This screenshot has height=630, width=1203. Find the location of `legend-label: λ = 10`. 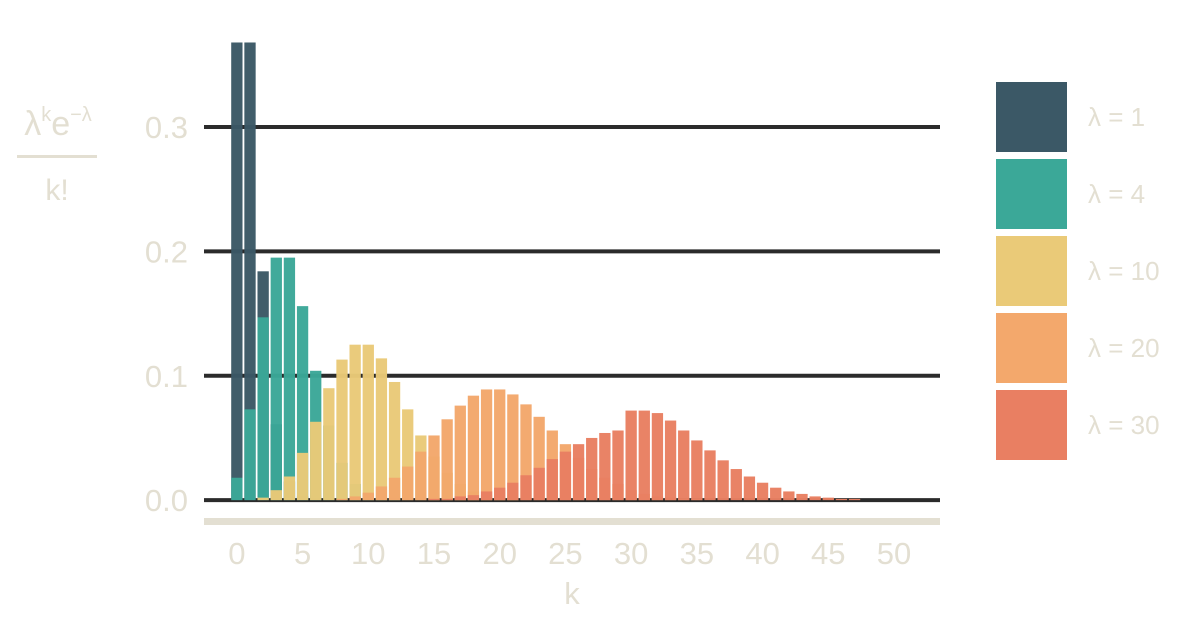

legend-label: λ = 10 is located at coordinates (1124, 271).